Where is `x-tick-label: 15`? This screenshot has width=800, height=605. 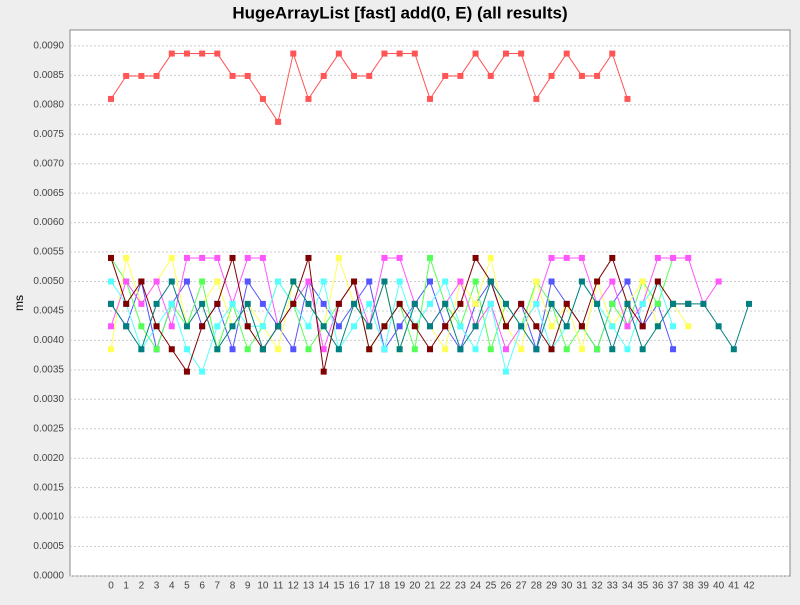 x-tick-label: 15 is located at coordinates (339, 586).